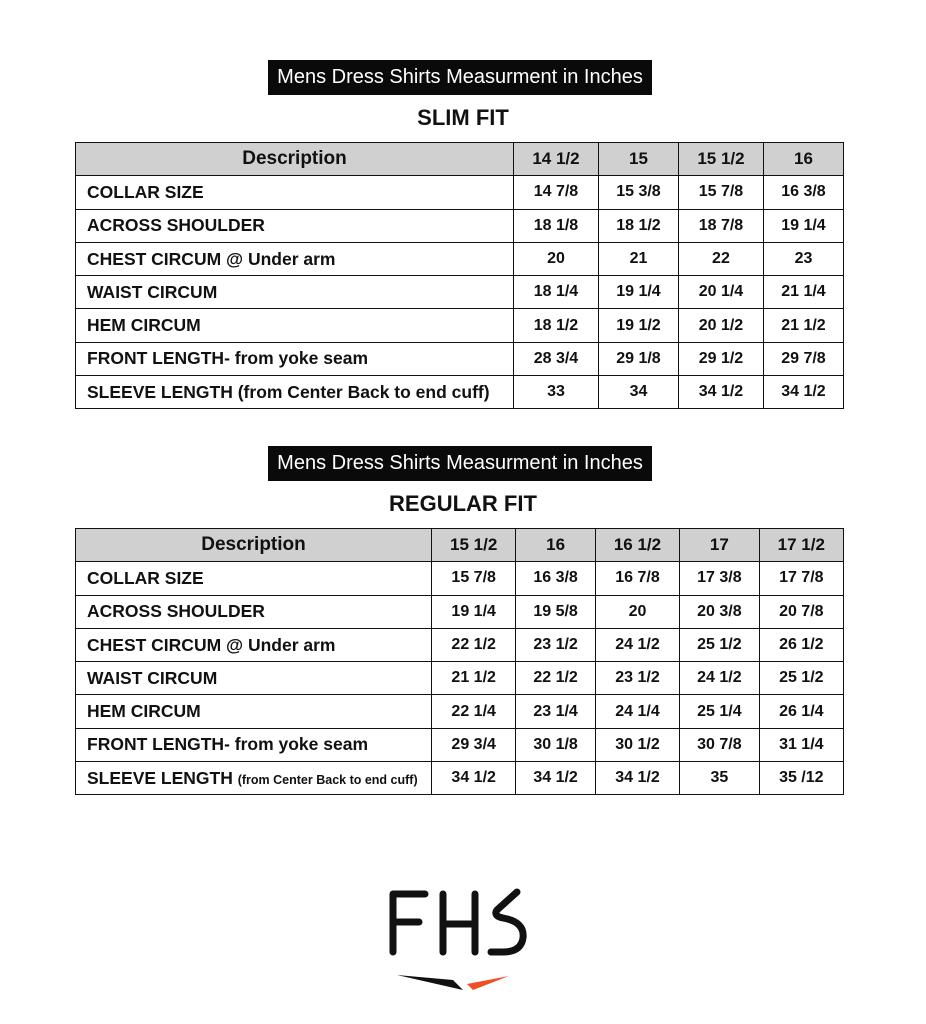  What do you see at coordinates (460, 77) in the screenshot?
I see `slim-banner: Mens Dress Shirts Measurment in Inches` at bounding box center [460, 77].